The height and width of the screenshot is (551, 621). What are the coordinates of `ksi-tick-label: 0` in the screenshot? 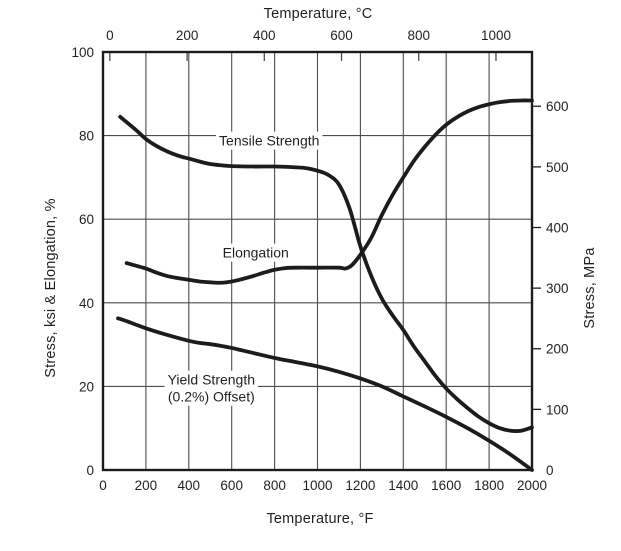 It's located at (90, 470).